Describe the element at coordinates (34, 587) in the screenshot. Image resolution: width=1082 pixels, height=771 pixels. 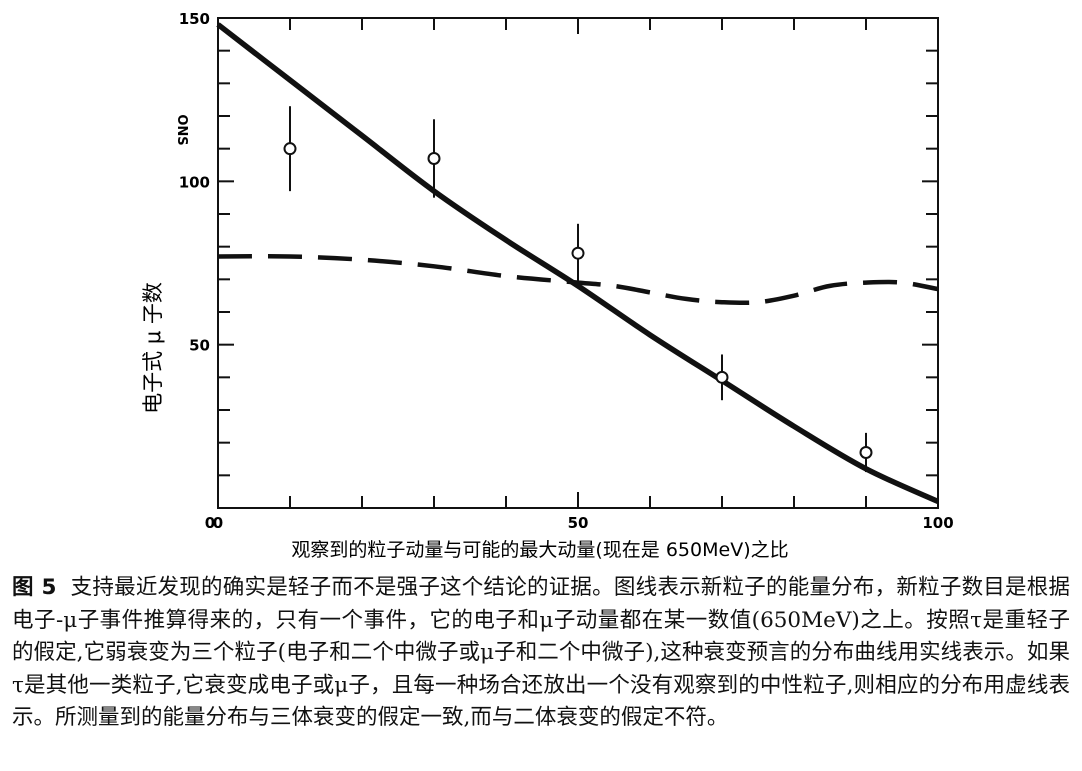
I see `caption-label: 图 5` at that location.